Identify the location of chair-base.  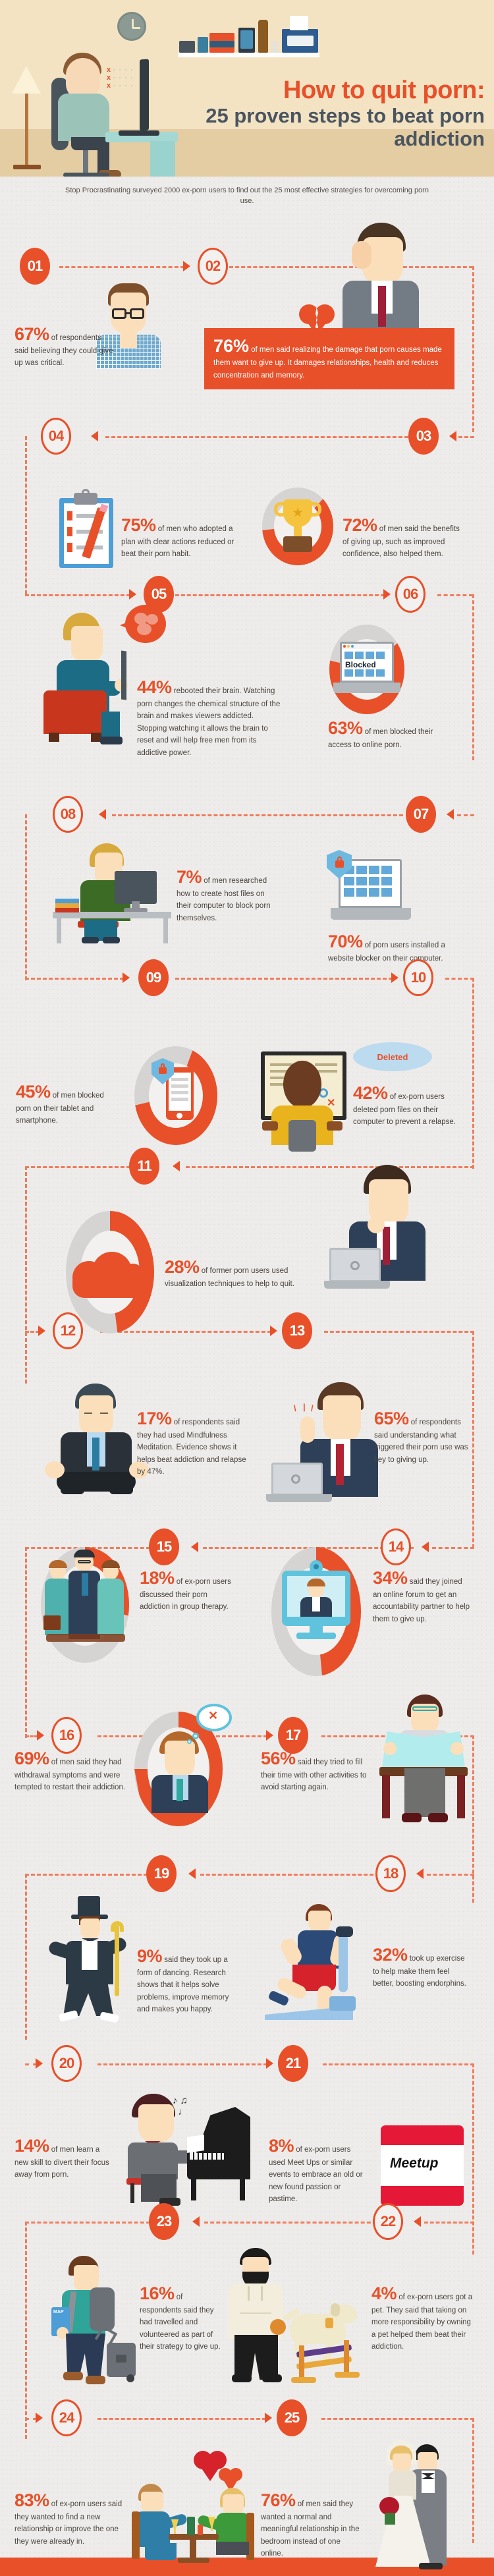
(86, 175).